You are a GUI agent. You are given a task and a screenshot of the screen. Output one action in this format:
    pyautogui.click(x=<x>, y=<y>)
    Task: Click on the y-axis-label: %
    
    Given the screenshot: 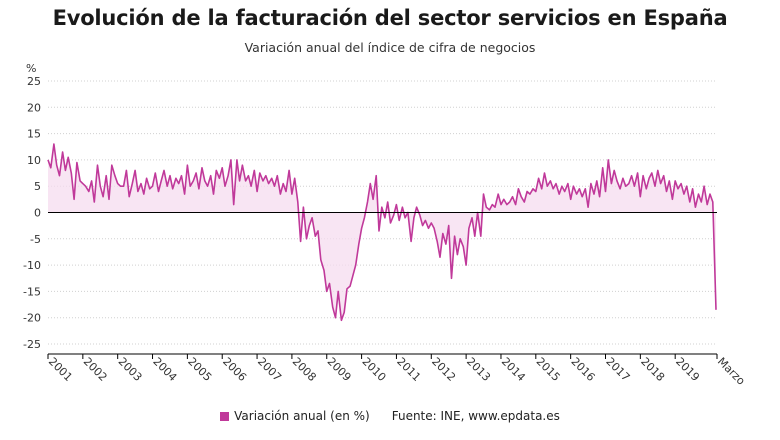 What is the action you would take?
    pyautogui.click(x=31, y=68)
    